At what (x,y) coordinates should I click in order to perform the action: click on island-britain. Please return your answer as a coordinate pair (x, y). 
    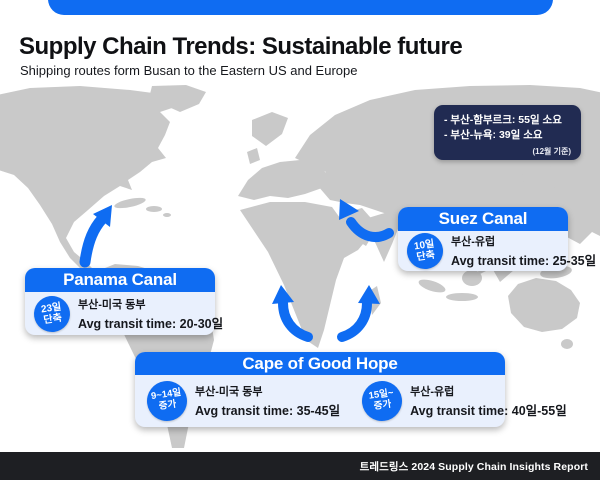
    Looking at the image, I should click on (253, 156).